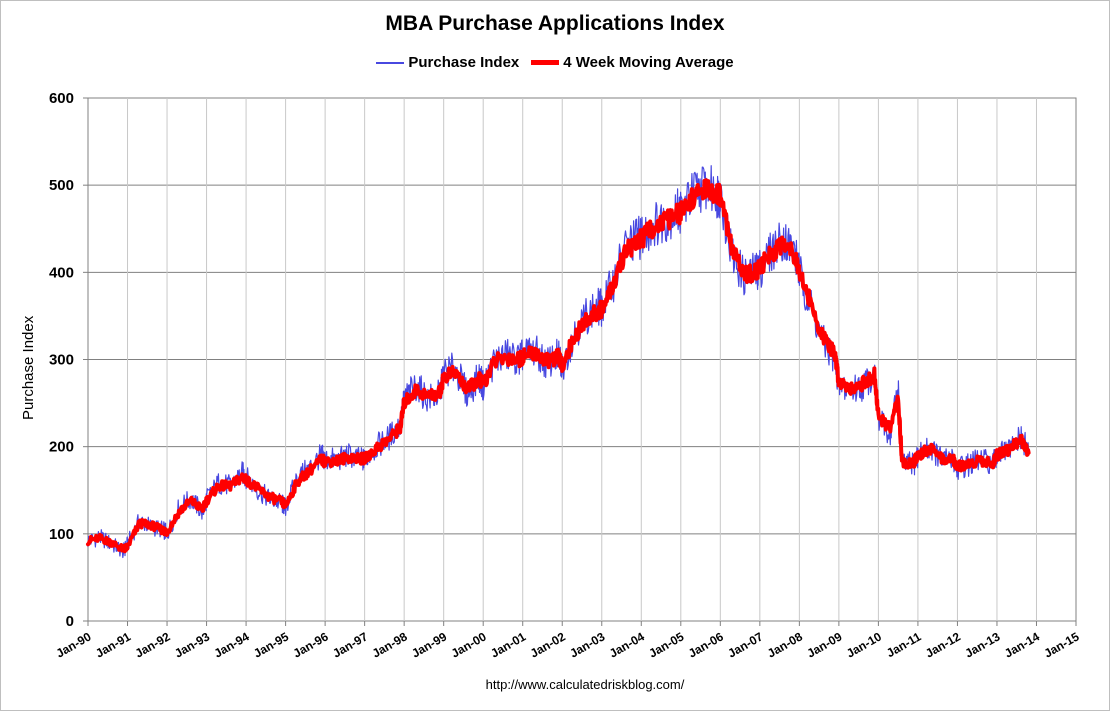 The image size is (1110, 711). What do you see at coordinates (61, 360) in the screenshot?
I see `y-tick-label: 300` at bounding box center [61, 360].